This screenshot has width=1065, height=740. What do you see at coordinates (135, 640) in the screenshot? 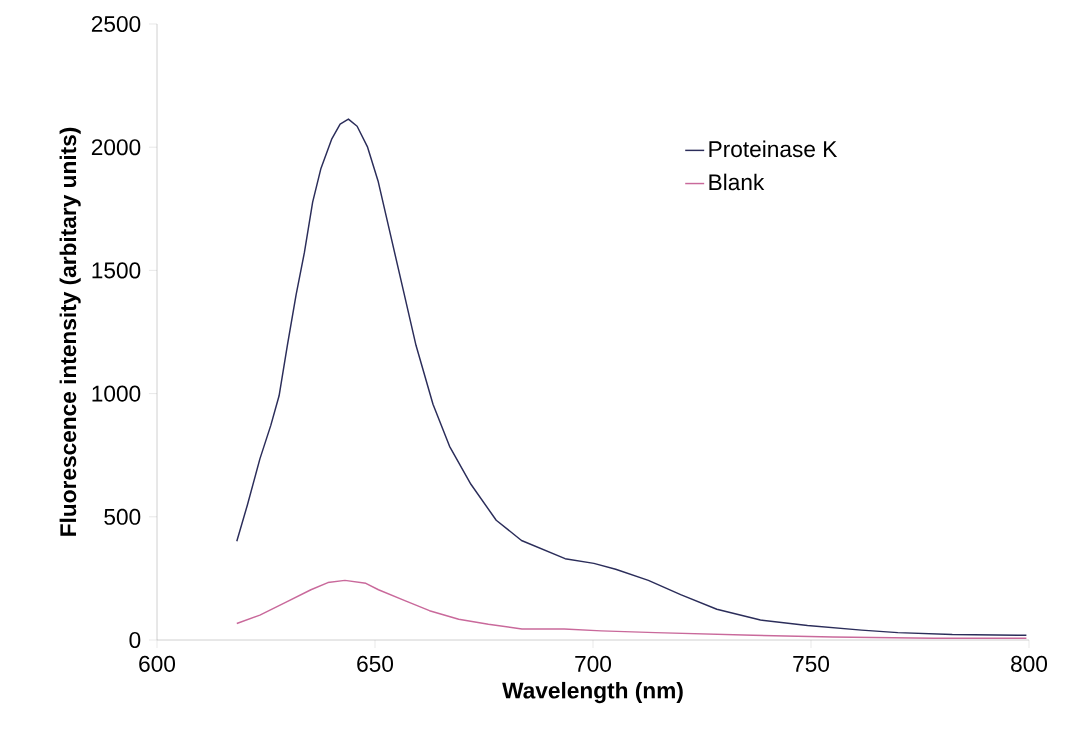
I see `y-tick-label: 0` at bounding box center [135, 640].